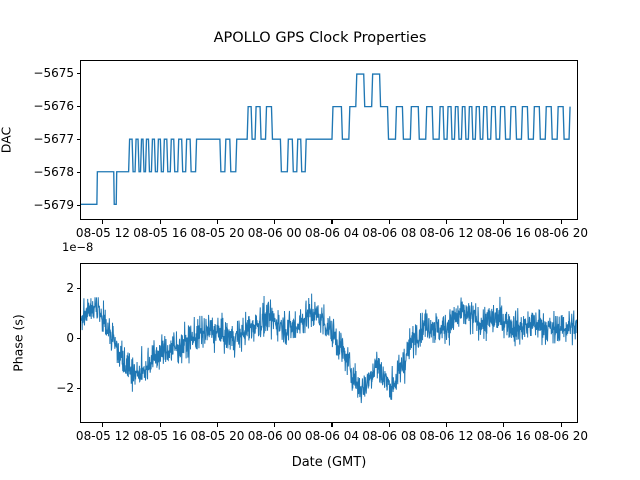 Image resolution: width=640 pixels, height=480 pixels. I want to click on figure-title: APOLLO GPS Clock Properties, so click(320, 38).